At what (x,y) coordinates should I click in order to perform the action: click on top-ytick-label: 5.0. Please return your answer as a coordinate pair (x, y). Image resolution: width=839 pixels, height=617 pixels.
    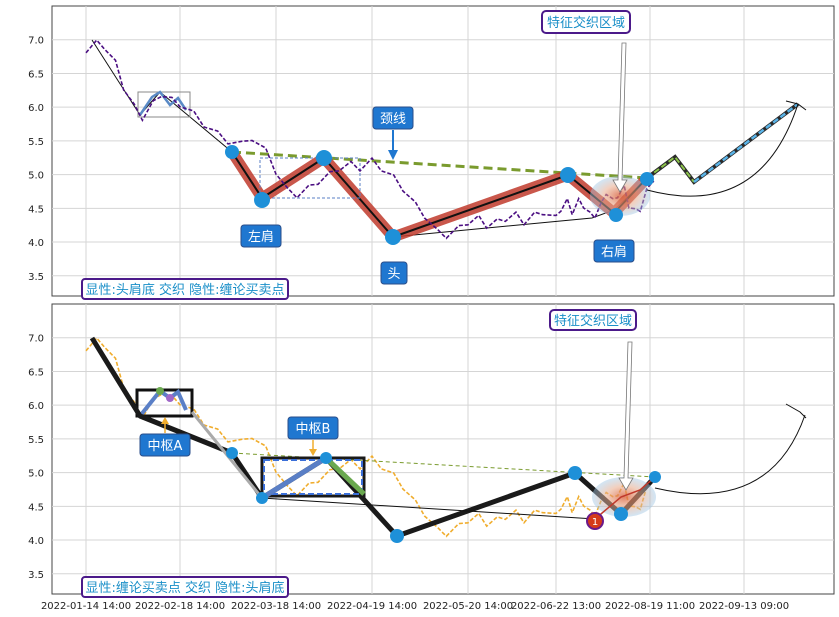
    Looking at the image, I should click on (36, 176).